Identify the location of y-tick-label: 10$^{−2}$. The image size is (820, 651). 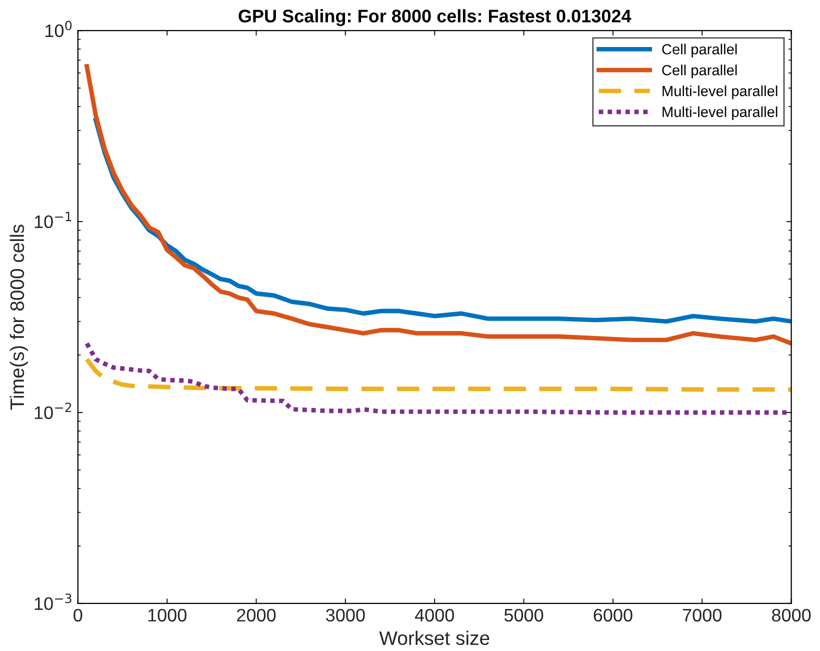
(53, 411).